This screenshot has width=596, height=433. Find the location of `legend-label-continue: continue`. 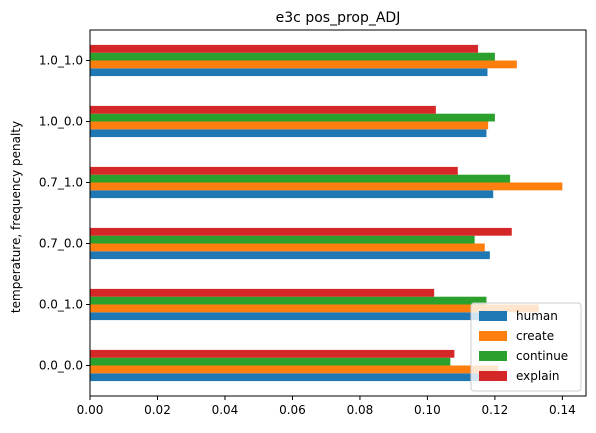

legend-label-continue: continue is located at coordinates (542, 356).